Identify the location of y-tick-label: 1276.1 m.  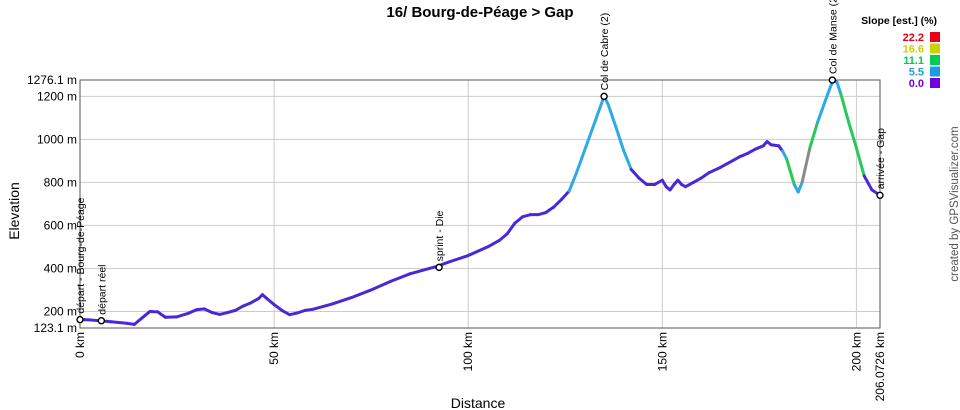
(52, 80).